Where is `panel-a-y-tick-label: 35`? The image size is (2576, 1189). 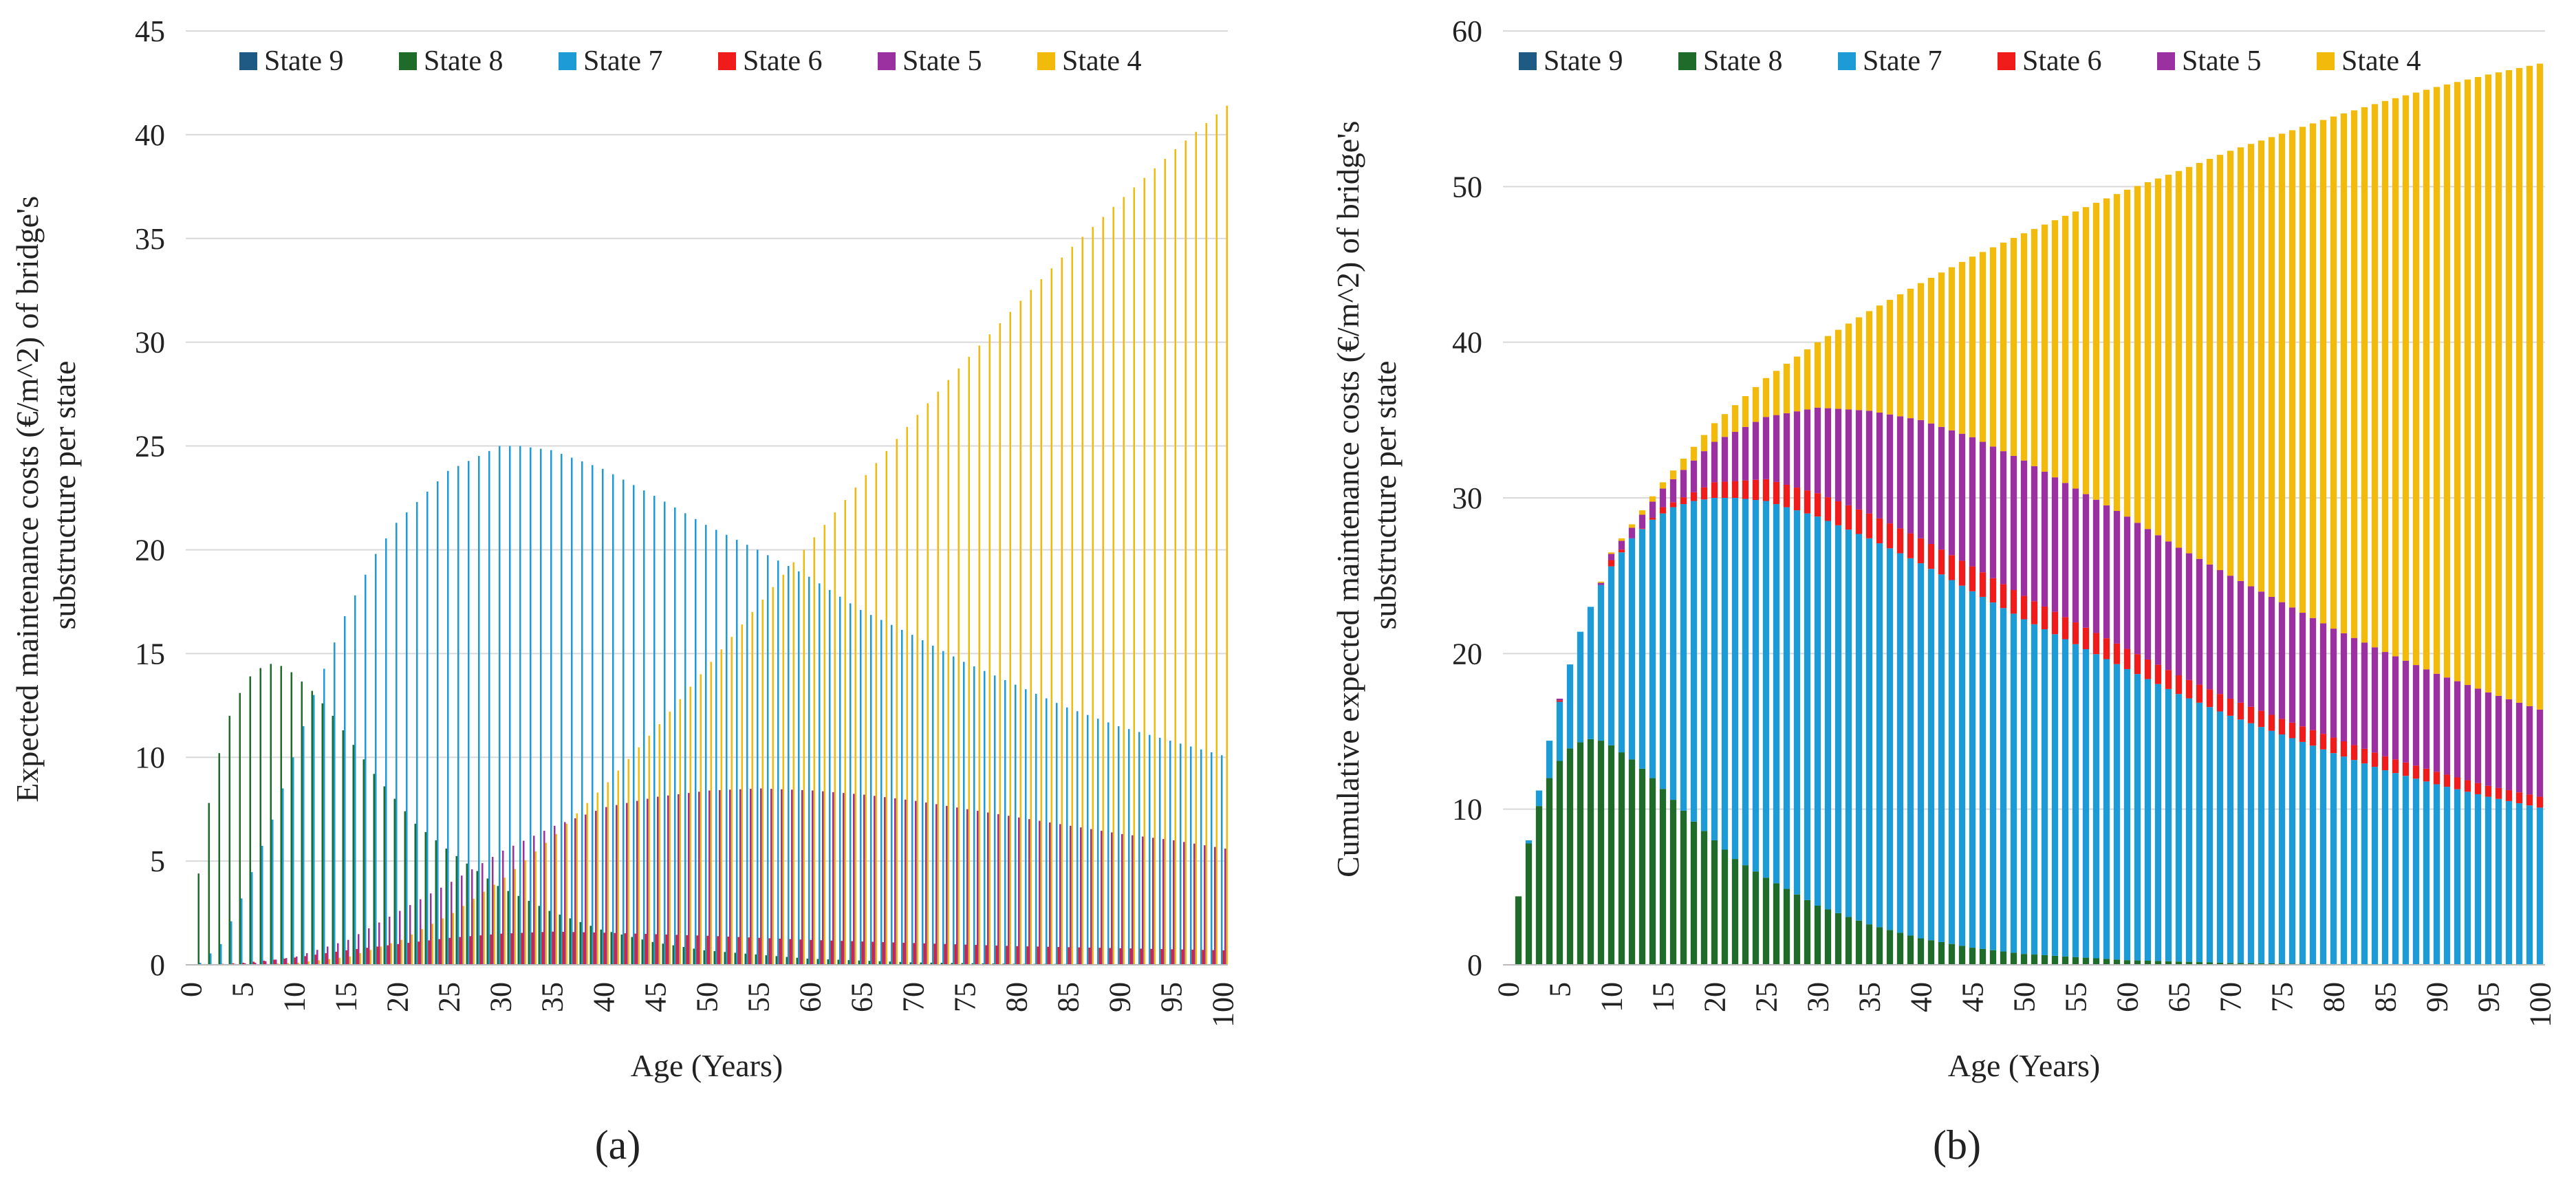
panel-a-y-tick-label: 35 is located at coordinates (150, 239).